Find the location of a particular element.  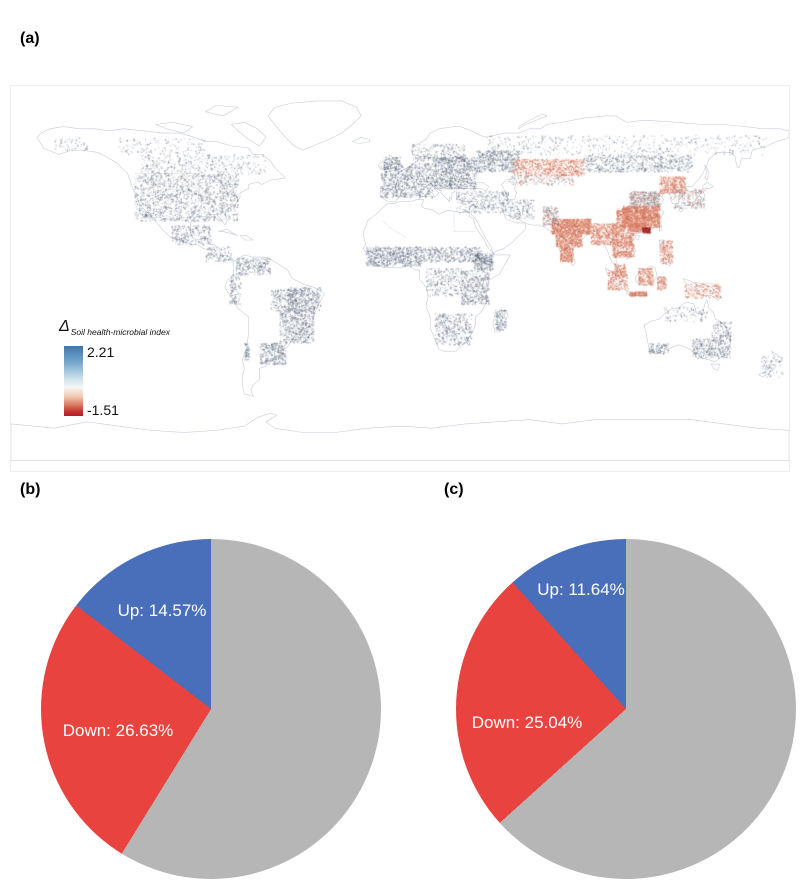

pie-b-down-label: Down: 26.63% is located at coordinates (118, 730).